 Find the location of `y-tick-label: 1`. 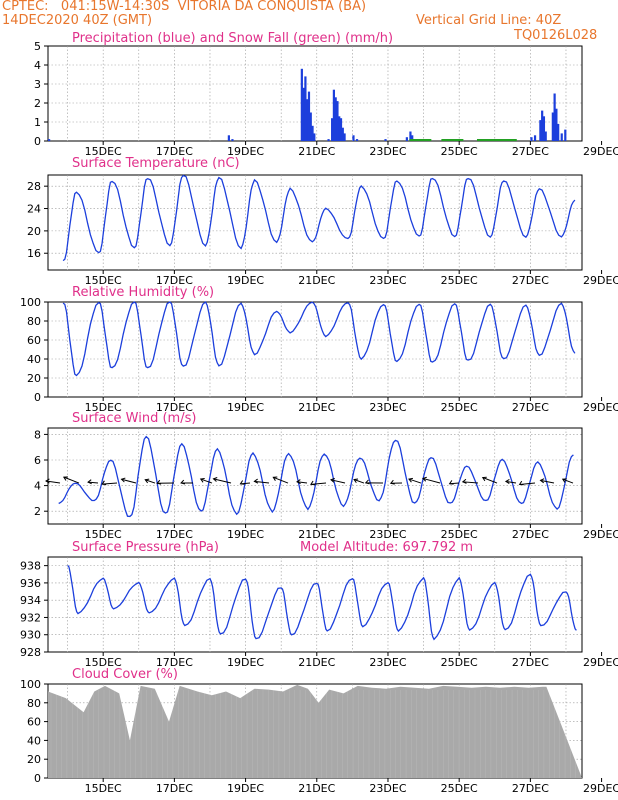

y-tick-label: 1 is located at coordinates (37, 122).